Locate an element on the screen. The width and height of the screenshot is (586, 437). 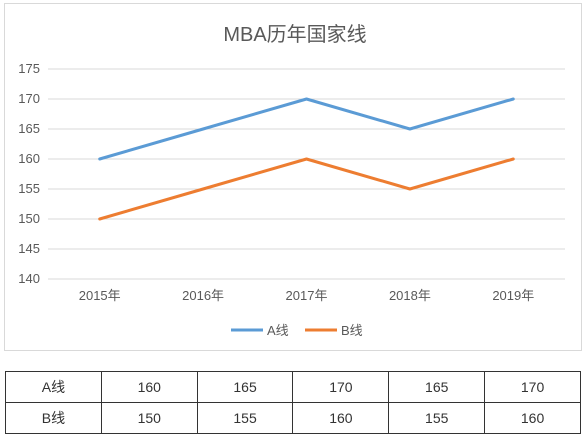
x-tick-label: 2016年 is located at coordinates (203, 295).